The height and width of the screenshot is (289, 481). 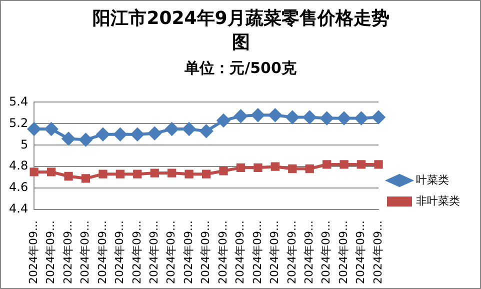 I want to click on legend-label: 叶菜类, so click(x=432, y=179).